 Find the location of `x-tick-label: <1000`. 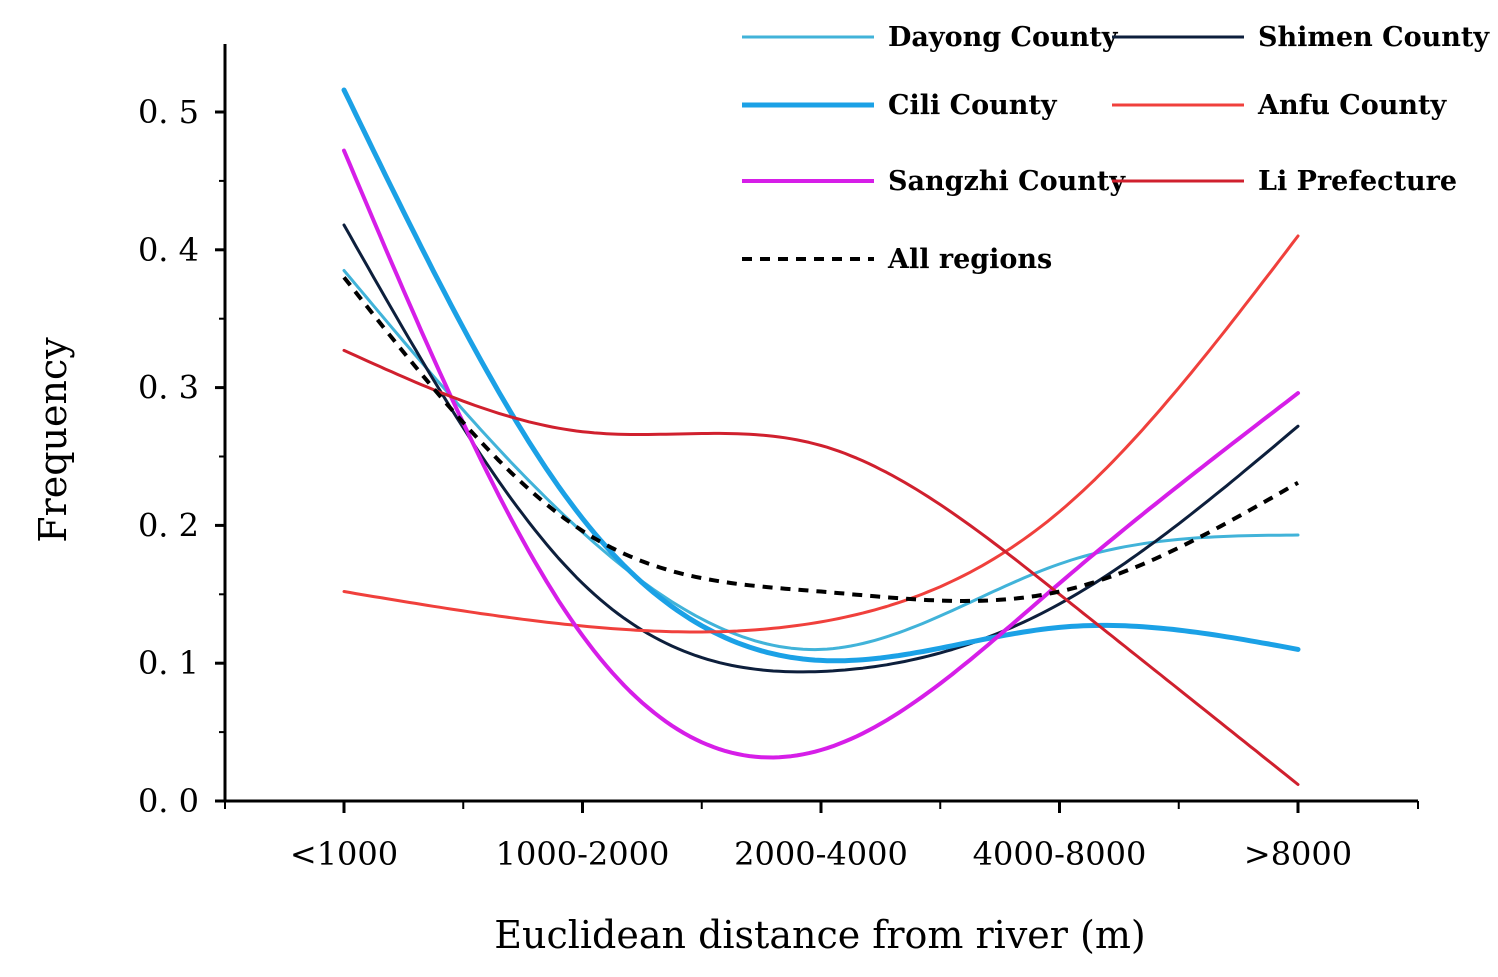

x-tick-label: <1000 is located at coordinates (344, 854).